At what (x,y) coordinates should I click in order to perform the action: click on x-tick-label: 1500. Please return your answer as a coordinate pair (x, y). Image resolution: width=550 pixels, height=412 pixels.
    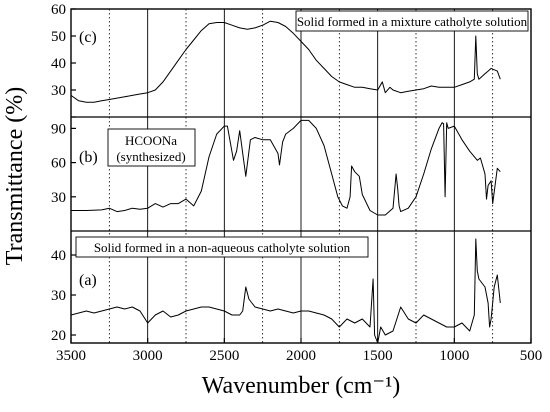
    Looking at the image, I should click on (378, 356).